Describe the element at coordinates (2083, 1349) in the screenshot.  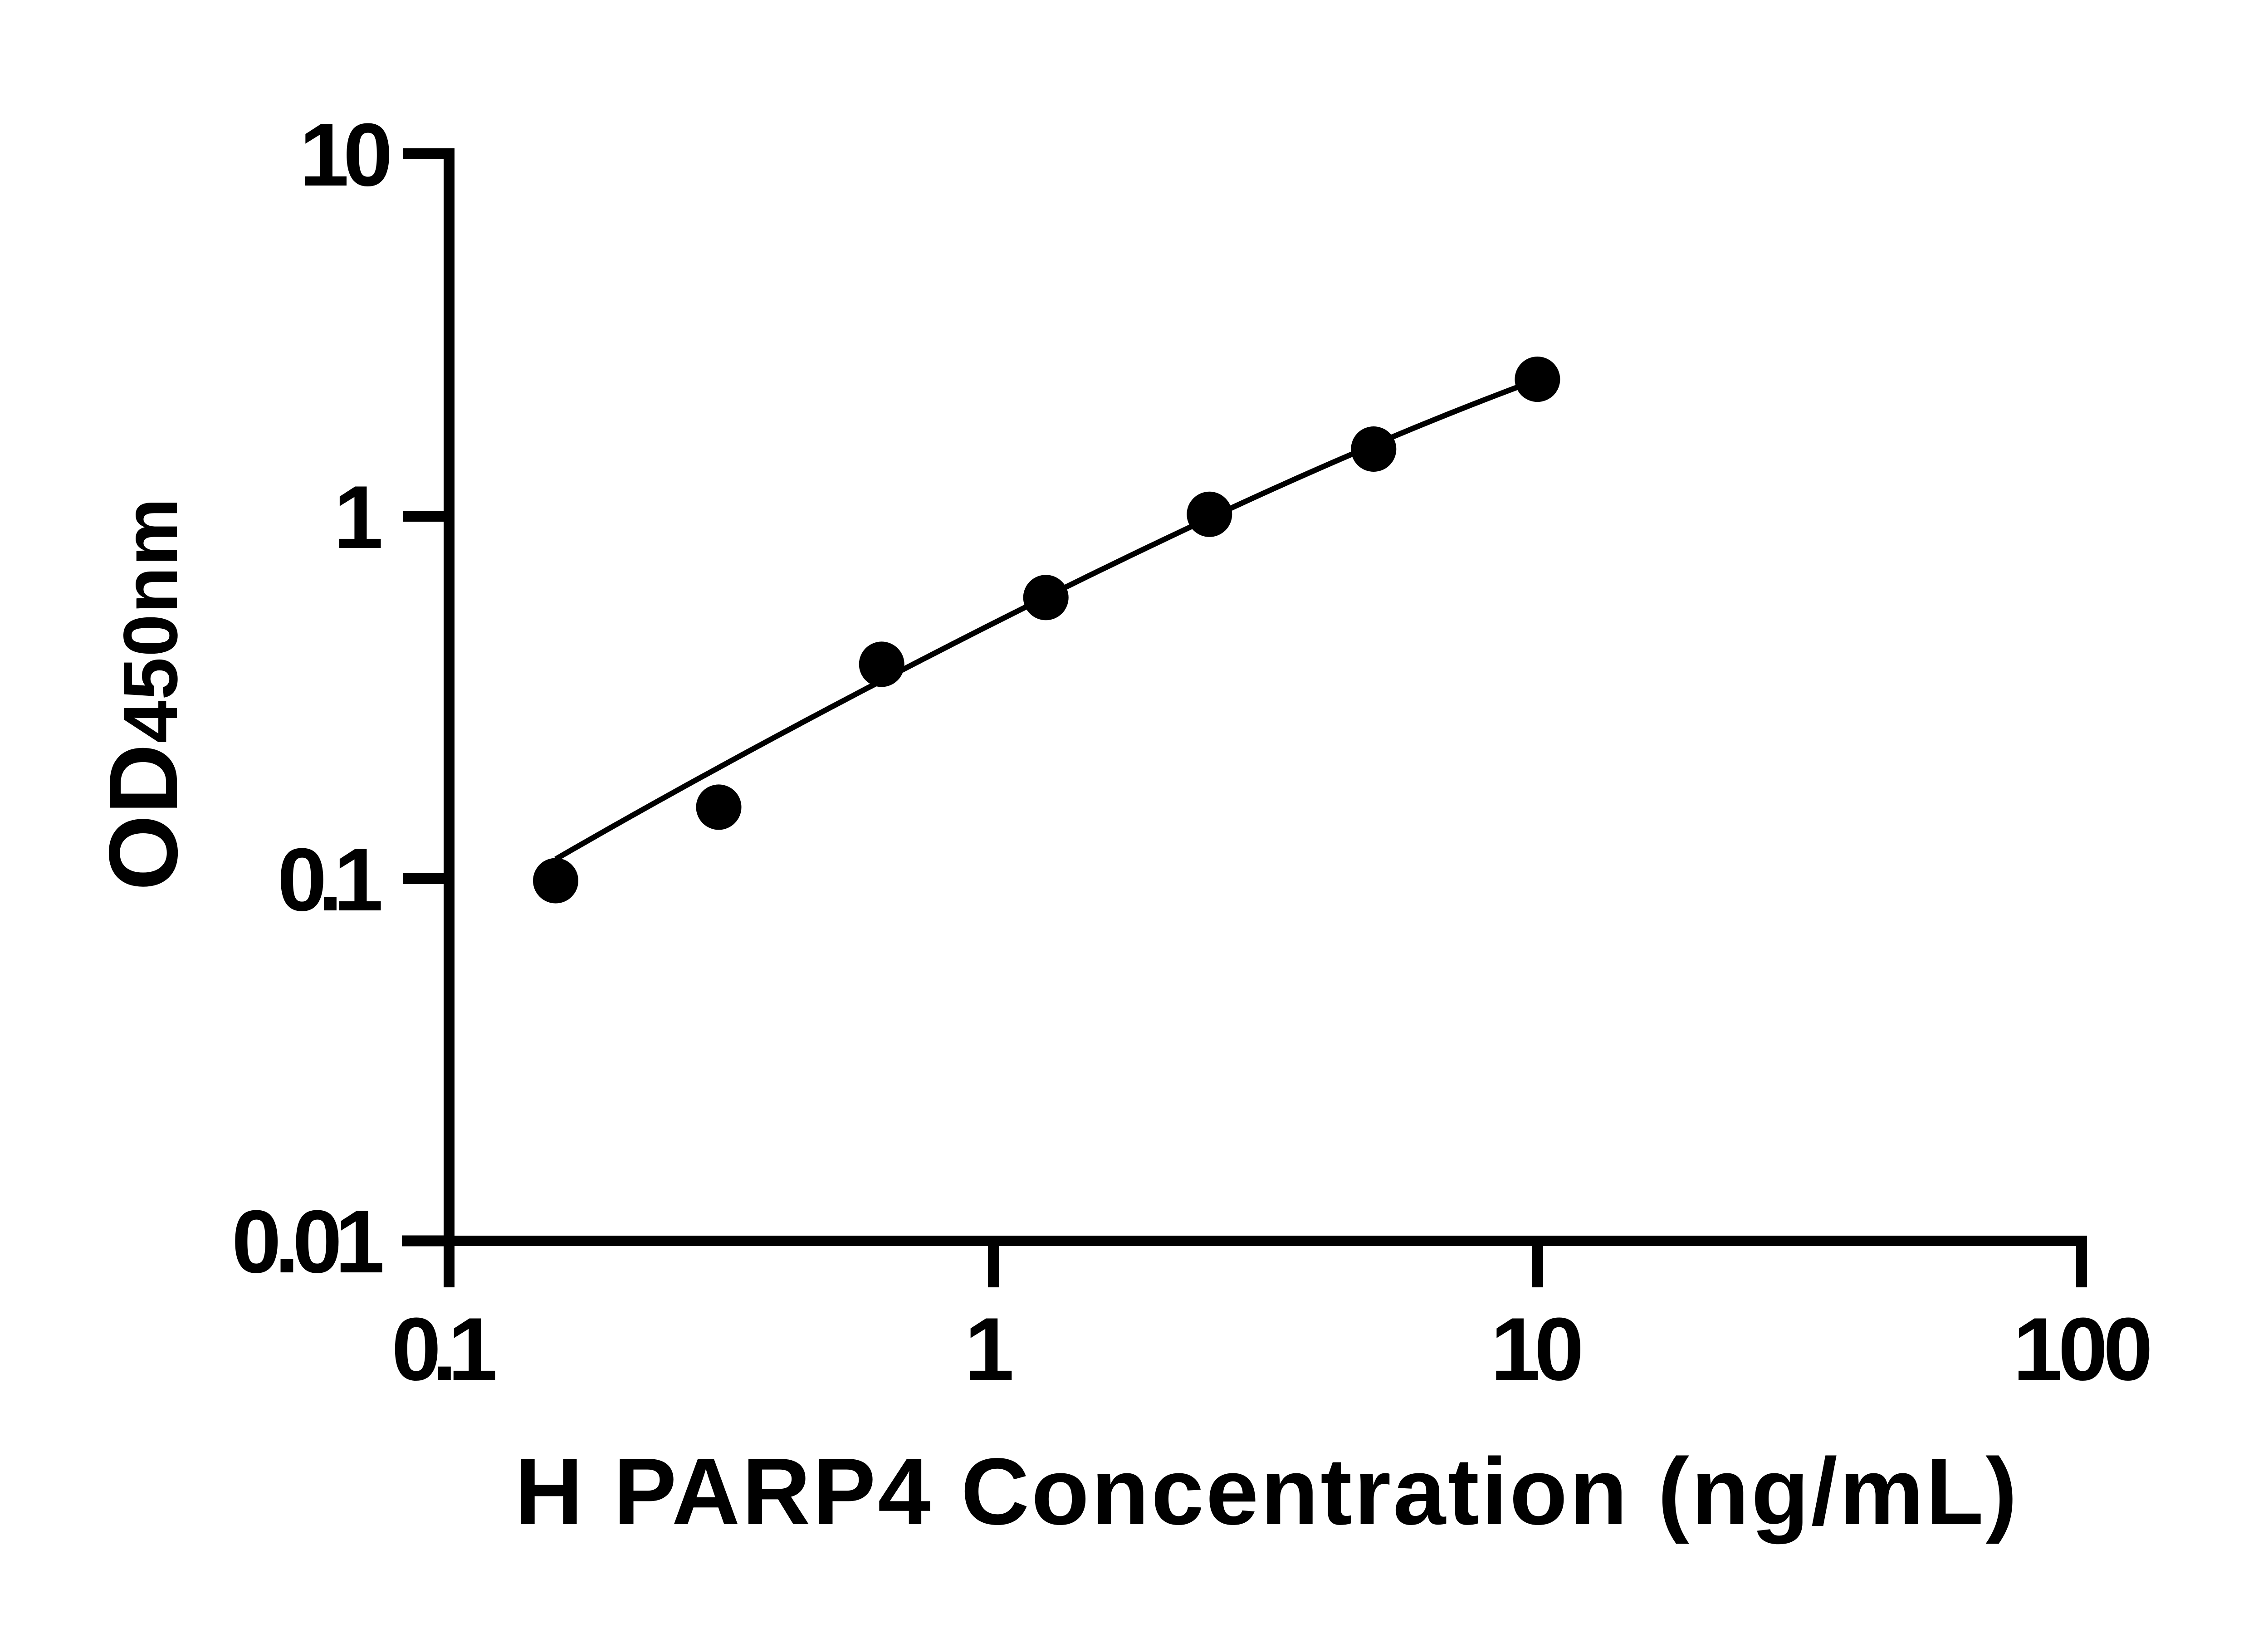
I see `svg-text: 100` at that location.